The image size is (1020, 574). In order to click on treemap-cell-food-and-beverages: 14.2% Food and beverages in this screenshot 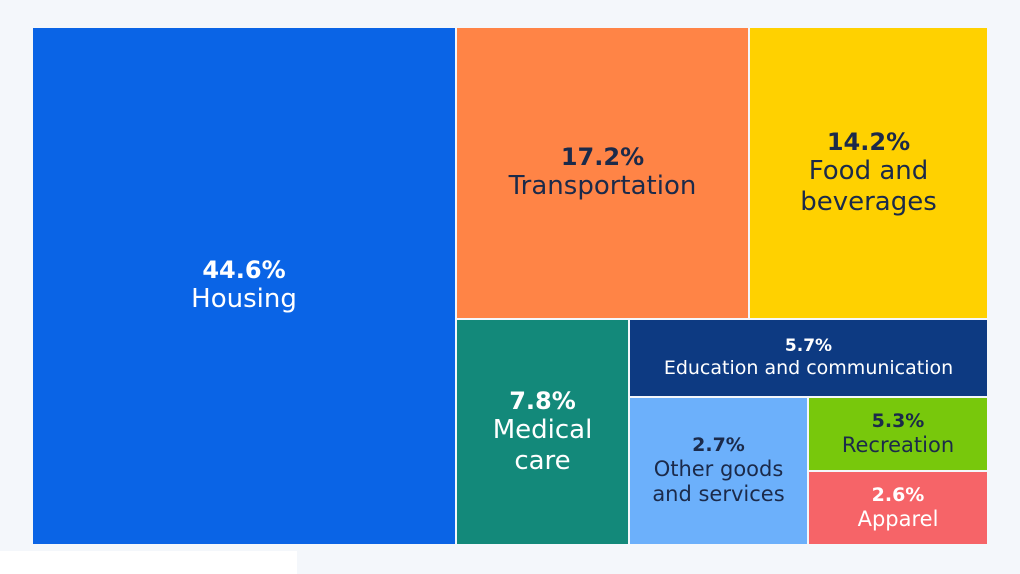, I will do `click(868, 173)`.